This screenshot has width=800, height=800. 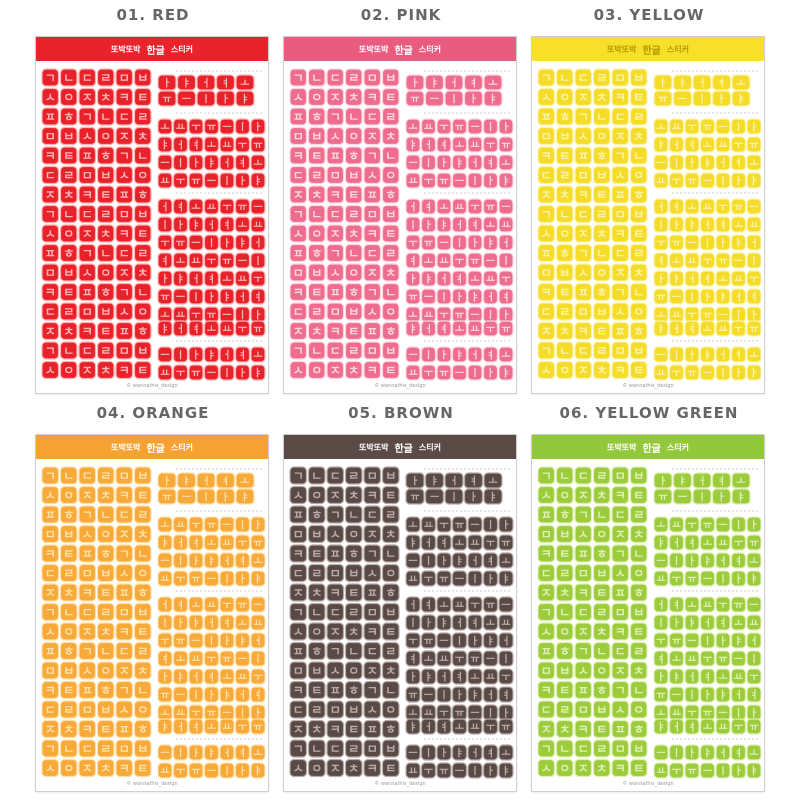 I want to click on sheet-header-bar: 또박또박 한글 스티커, so click(x=648, y=49).